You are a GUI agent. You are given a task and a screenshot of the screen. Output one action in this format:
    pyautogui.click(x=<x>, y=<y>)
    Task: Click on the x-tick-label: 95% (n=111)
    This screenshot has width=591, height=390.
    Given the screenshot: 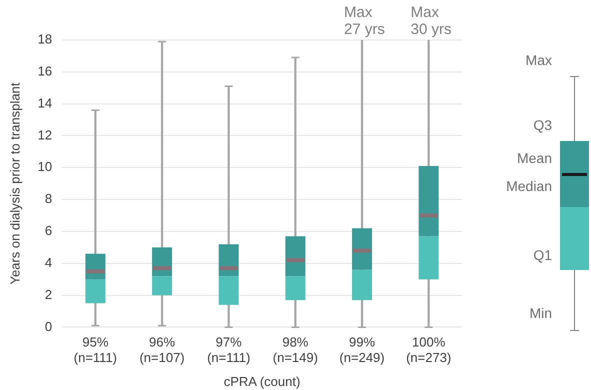 What is the action you would take?
    pyautogui.click(x=96, y=350)
    